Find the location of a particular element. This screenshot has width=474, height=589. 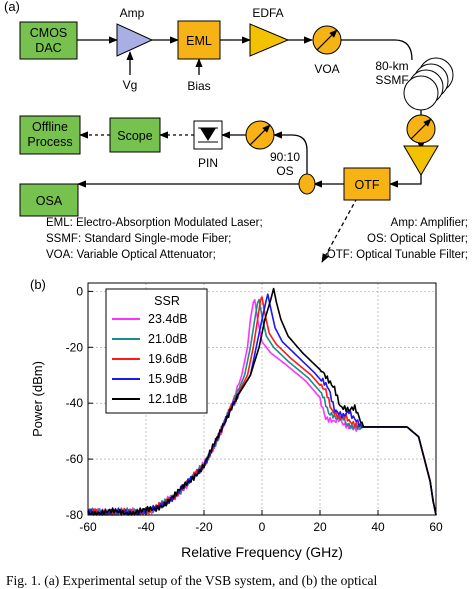

osa-block is located at coordinates (49, 200).